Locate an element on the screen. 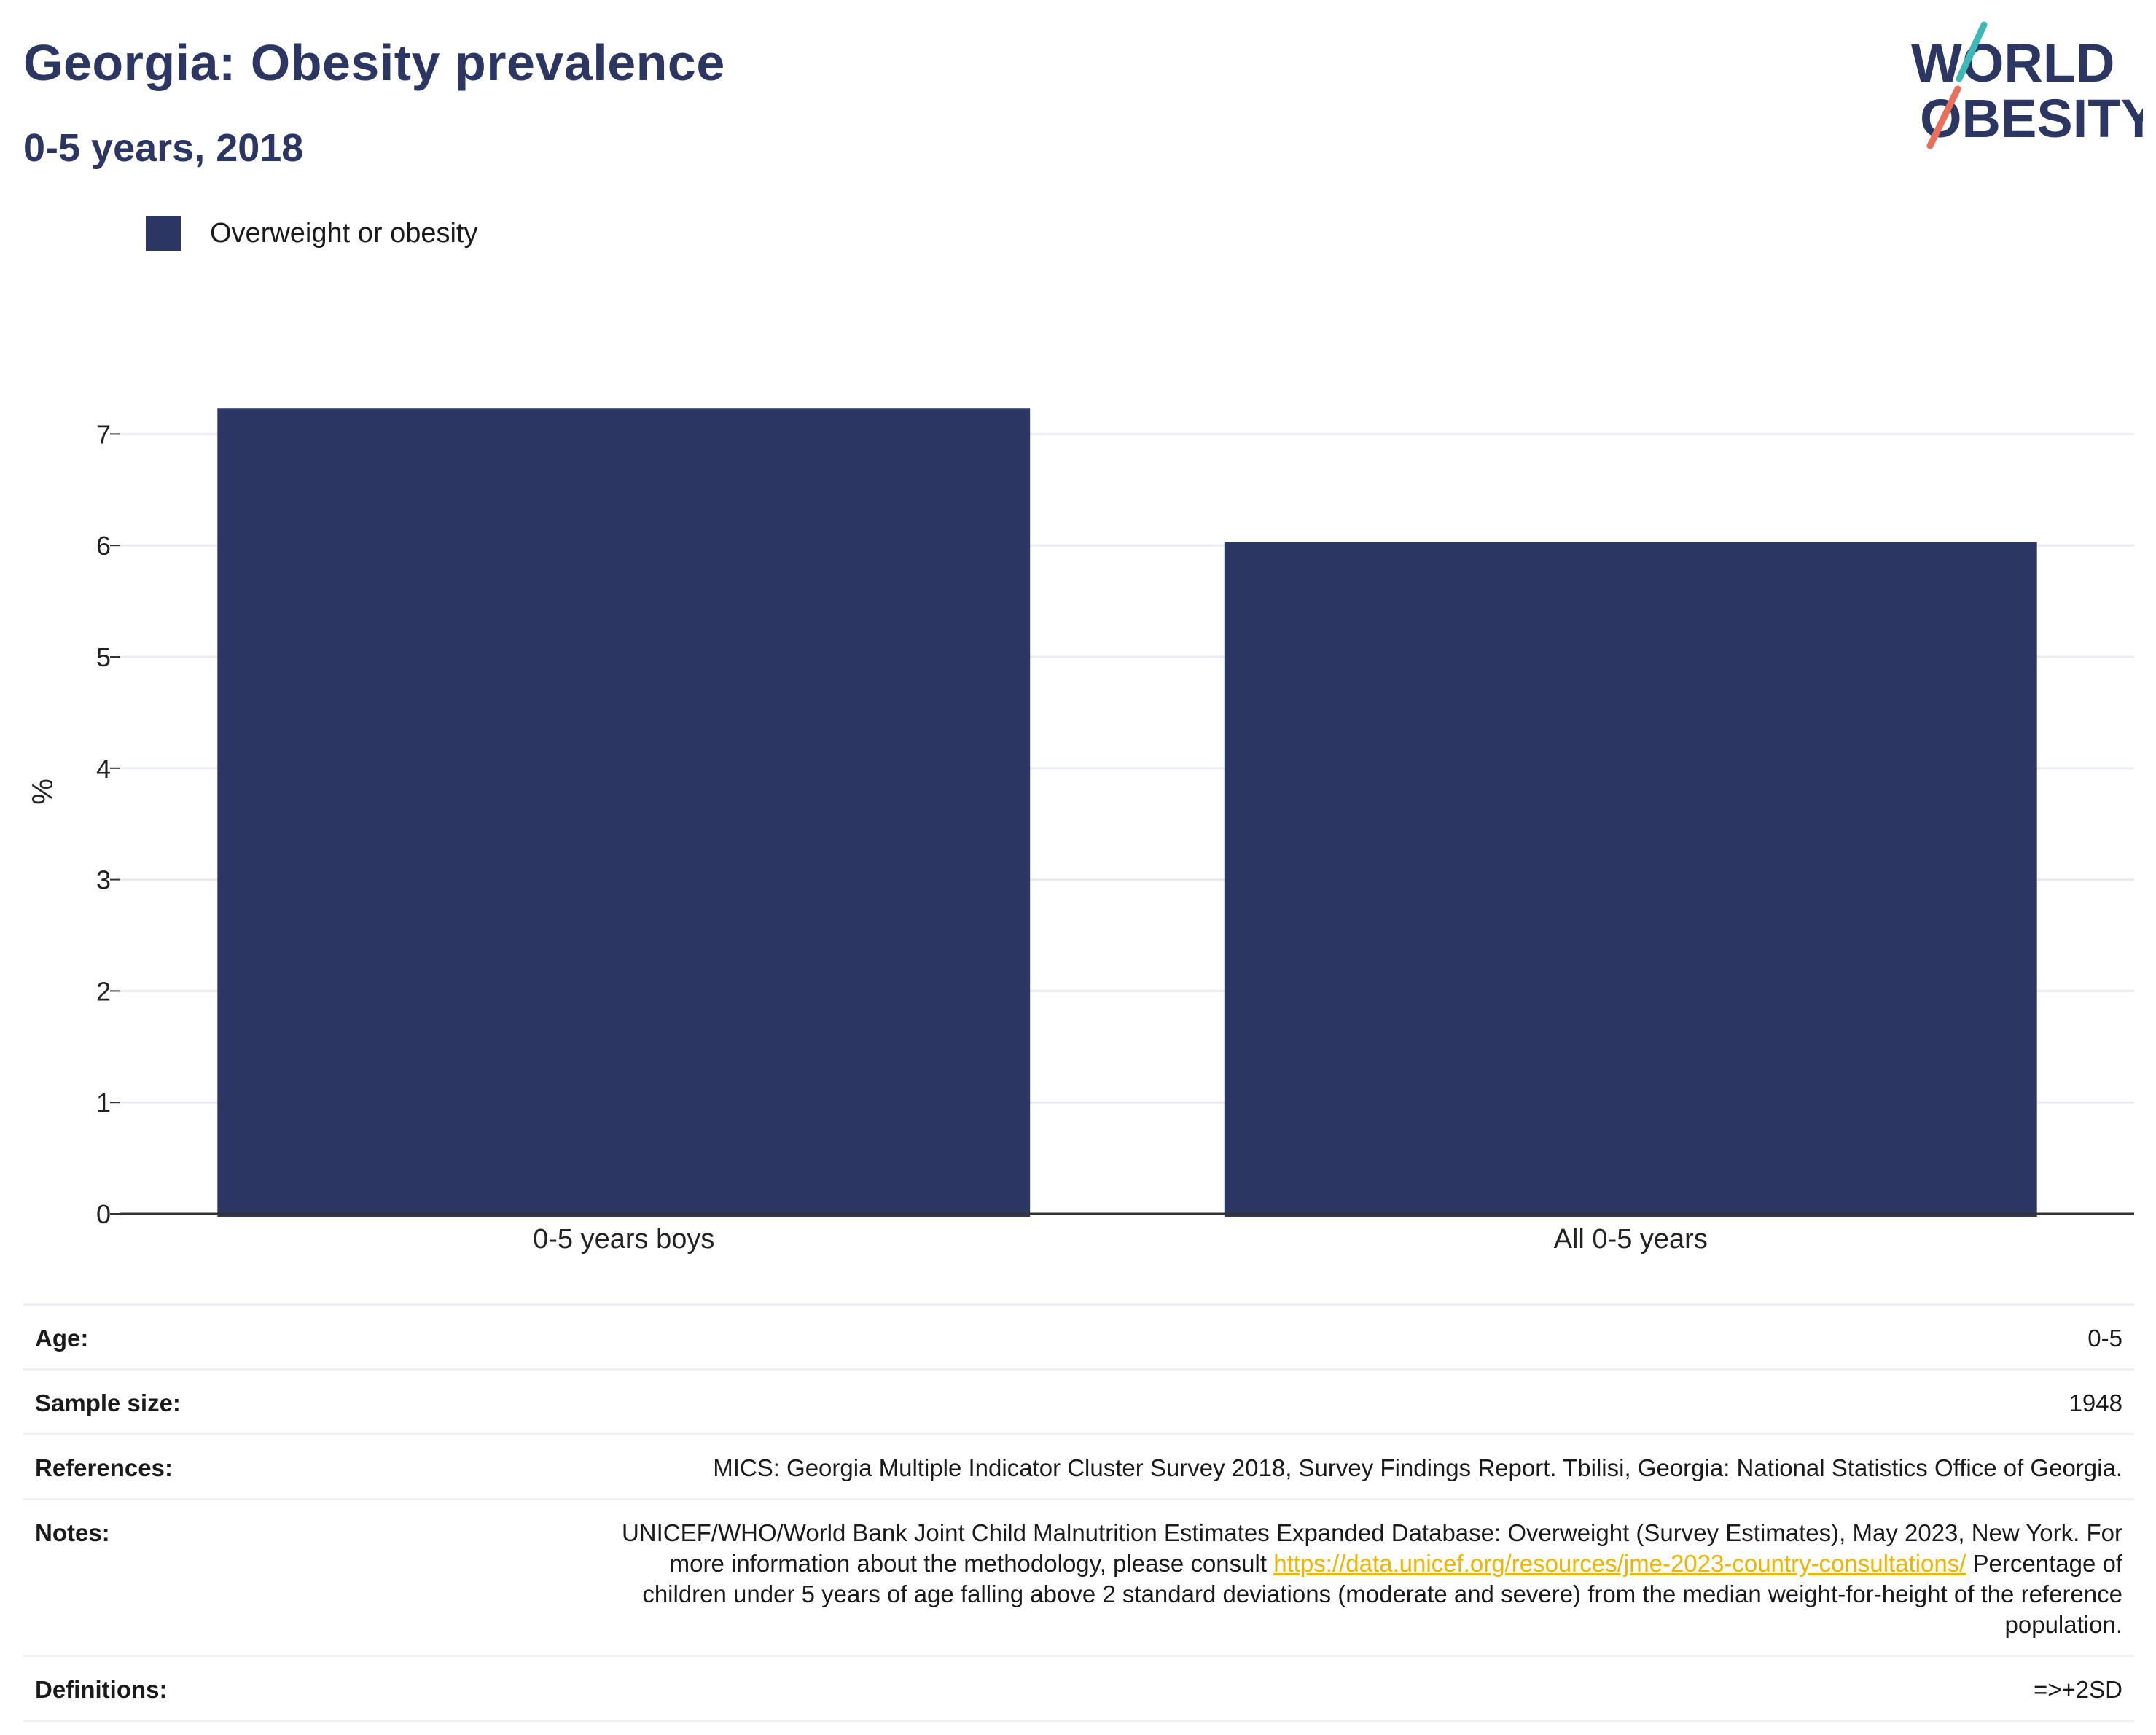 The image size is (2156, 1735). definitions-value: =>+2SD is located at coordinates (2077, 1689).